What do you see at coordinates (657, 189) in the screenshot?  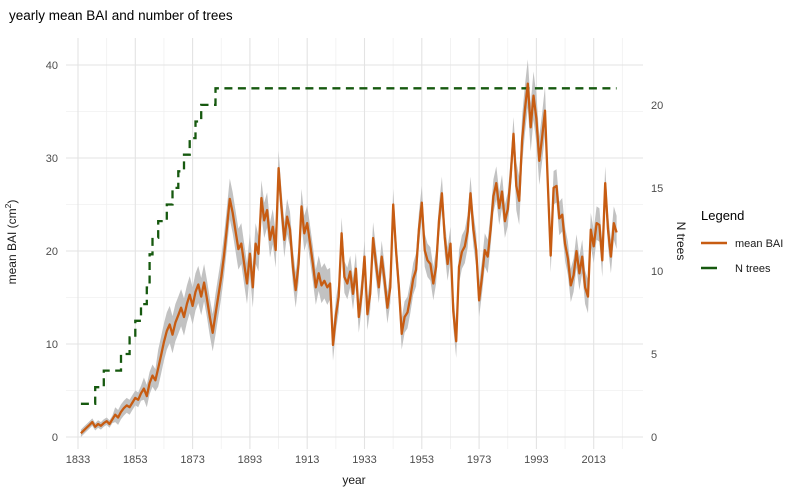 I see `y-right-tick-label: 15` at bounding box center [657, 189].